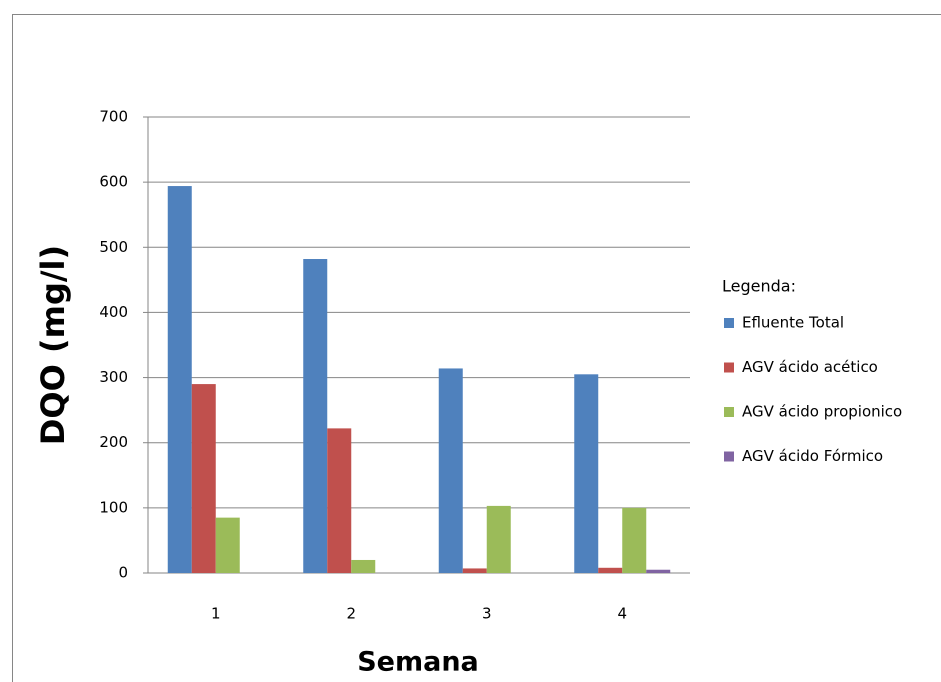  Describe the element at coordinates (123, 573) in the screenshot. I see `y-tick-label: 0` at that location.